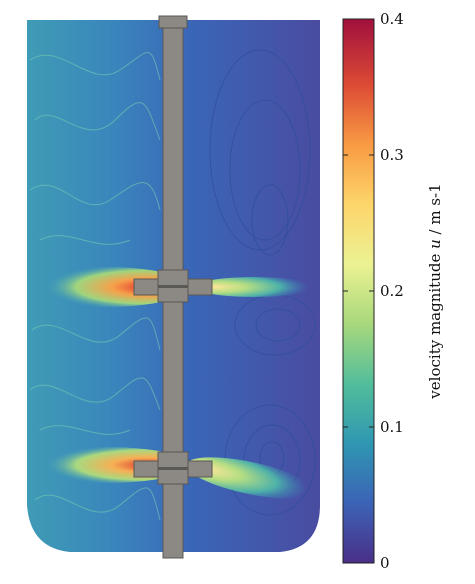 This screenshot has height=584, width=475. Describe the element at coordinates (435, 244) in the screenshot. I see `colorbar-label-symbol: u` at that location.